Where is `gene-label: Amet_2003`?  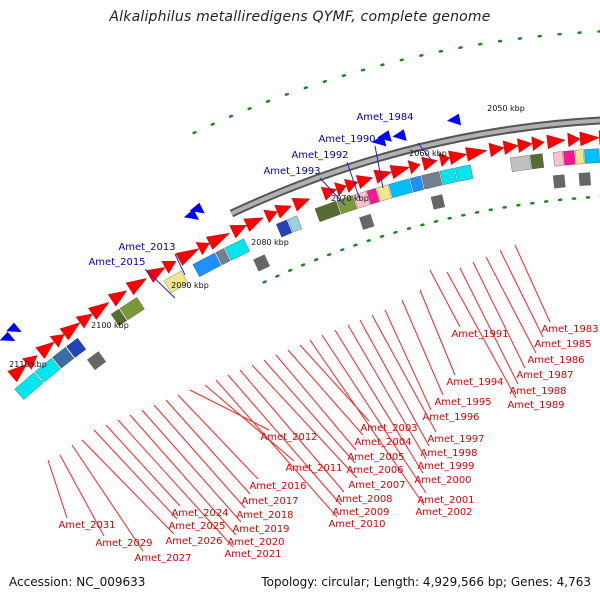
gene-label: Amet_2003 is located at coordinates (388, 428).